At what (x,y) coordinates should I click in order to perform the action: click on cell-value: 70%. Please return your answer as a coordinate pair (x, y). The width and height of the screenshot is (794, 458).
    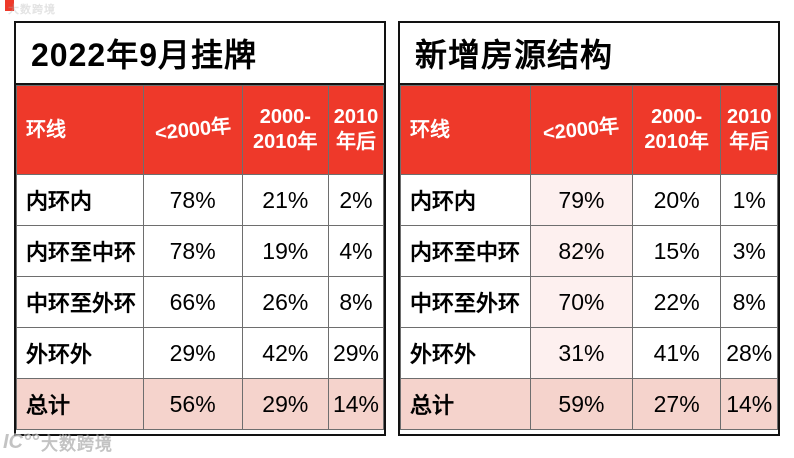
    Looking at the image, I should click on (581, 302).